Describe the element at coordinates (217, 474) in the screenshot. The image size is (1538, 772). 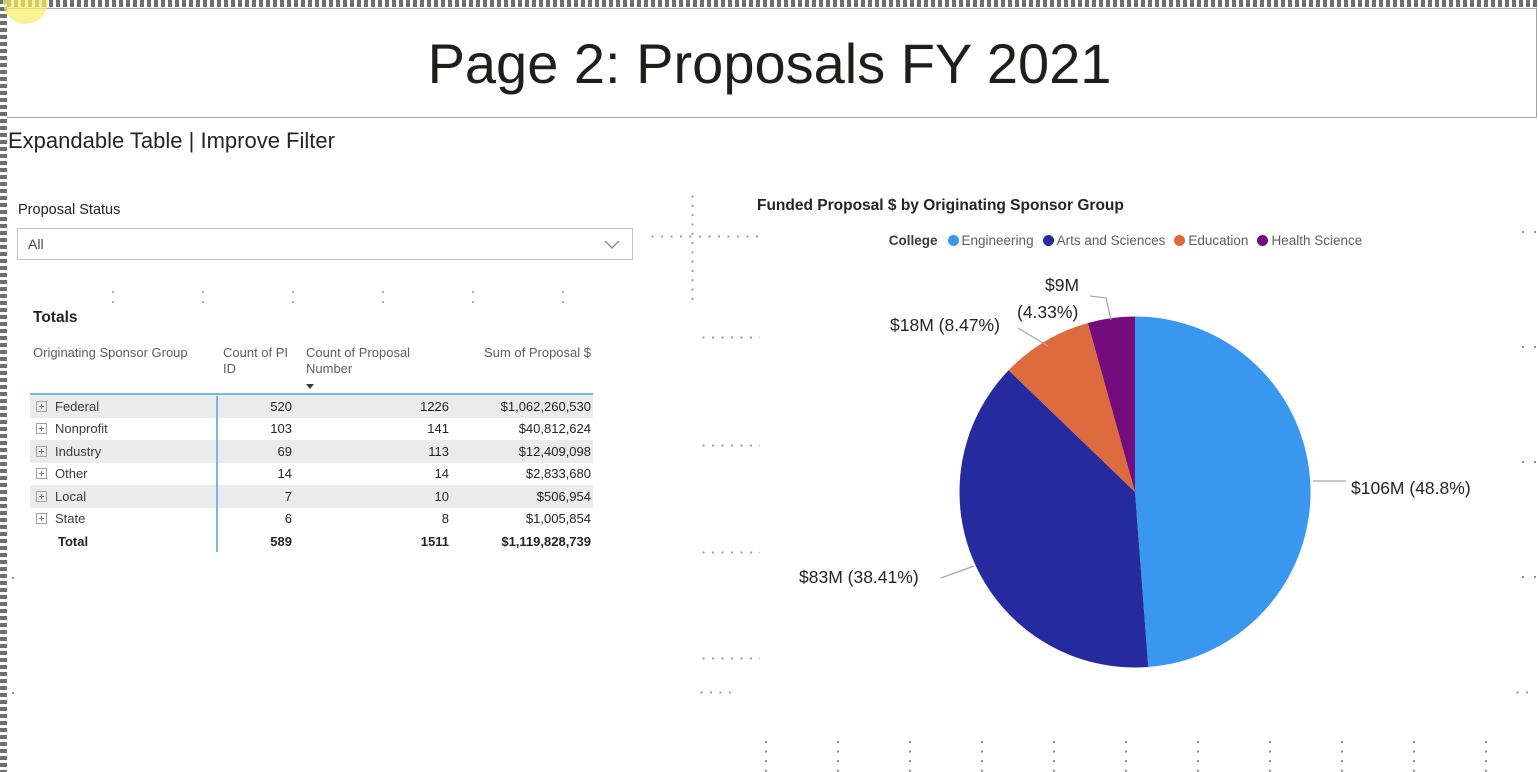
I see `column-divider-accent` at that location.